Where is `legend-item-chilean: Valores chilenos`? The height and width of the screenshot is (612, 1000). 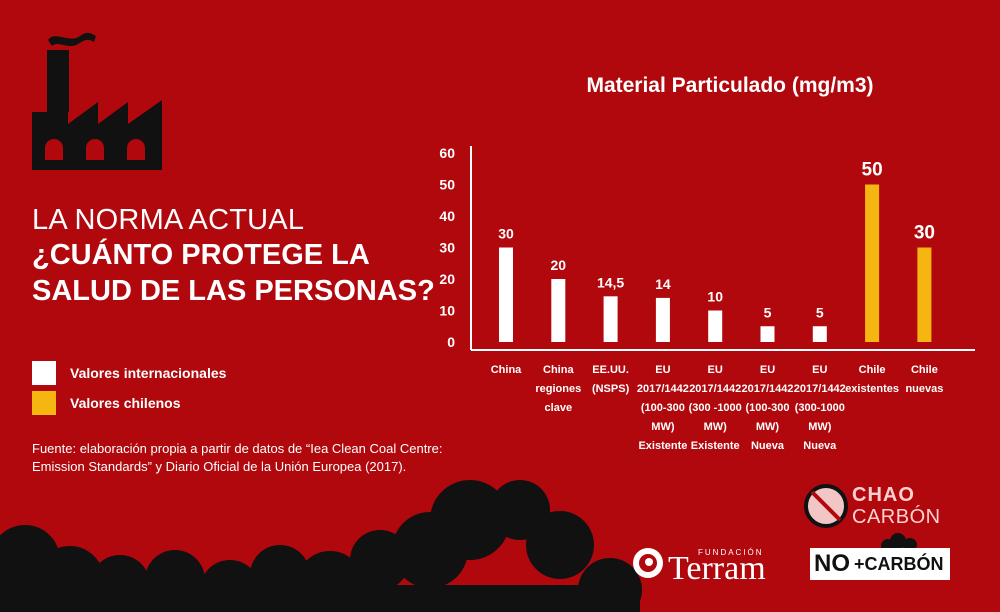
legend-item-chilean: Valores chilenos is located at coordinates (129, 403).